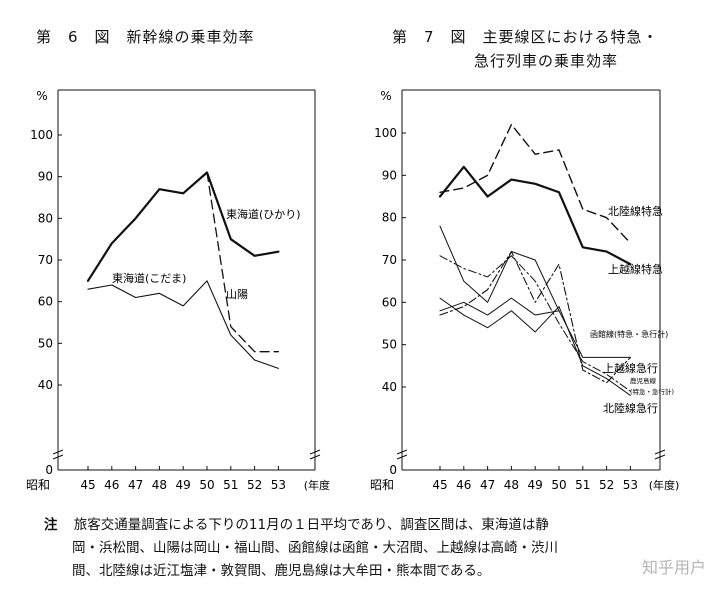 This screenshot has width=720, height=592. What do you see at coordinates (149, 278) in the screenshot?
I see `series-label: 東海道(こだま)` at bounding box center [149, 278].